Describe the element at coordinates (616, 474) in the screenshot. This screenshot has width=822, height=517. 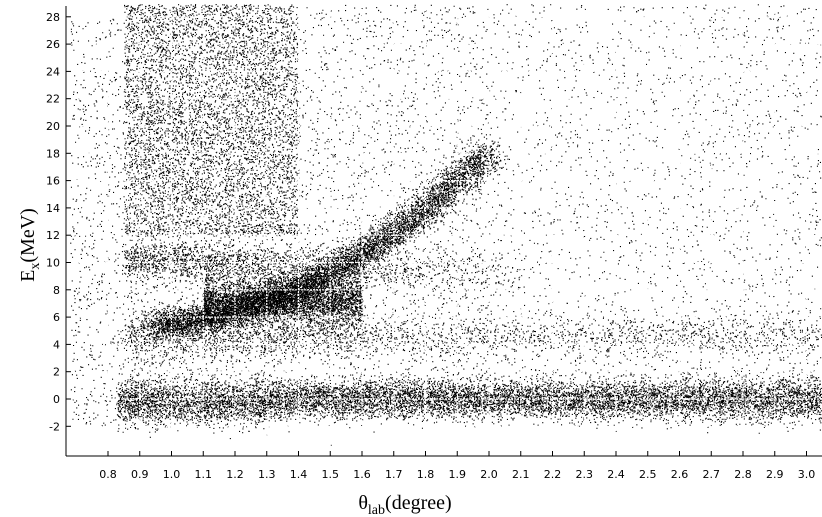
I see `x-tick-label-2.4: 2.4` at that location.